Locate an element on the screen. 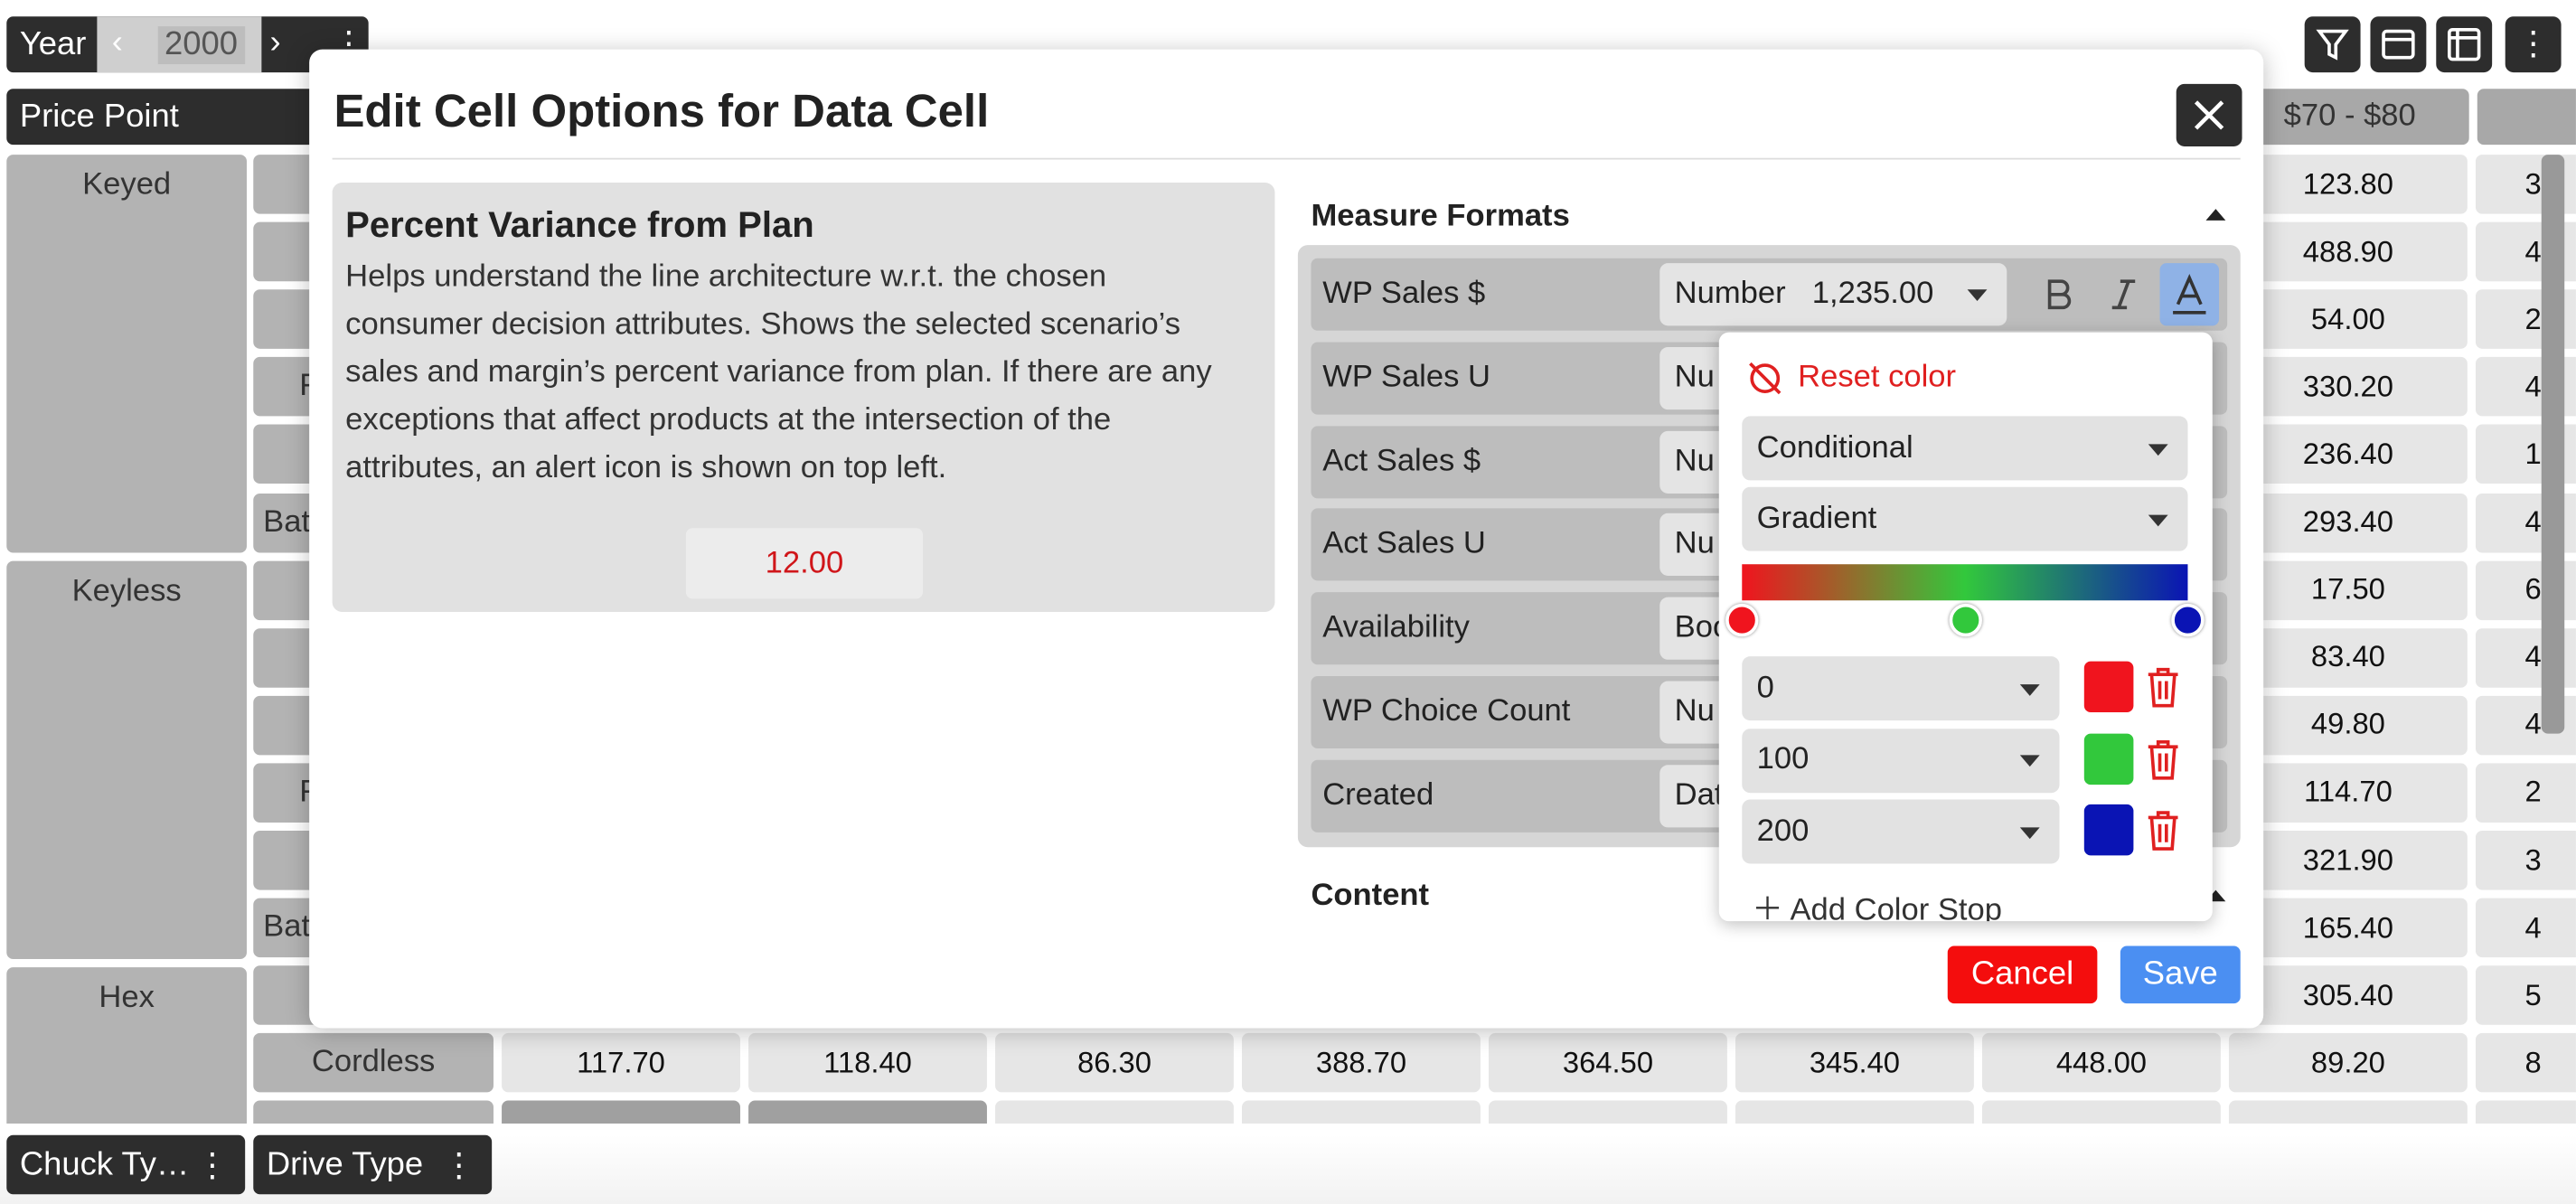  data-cell: 54.00 is located at coordinates (2348, 319).